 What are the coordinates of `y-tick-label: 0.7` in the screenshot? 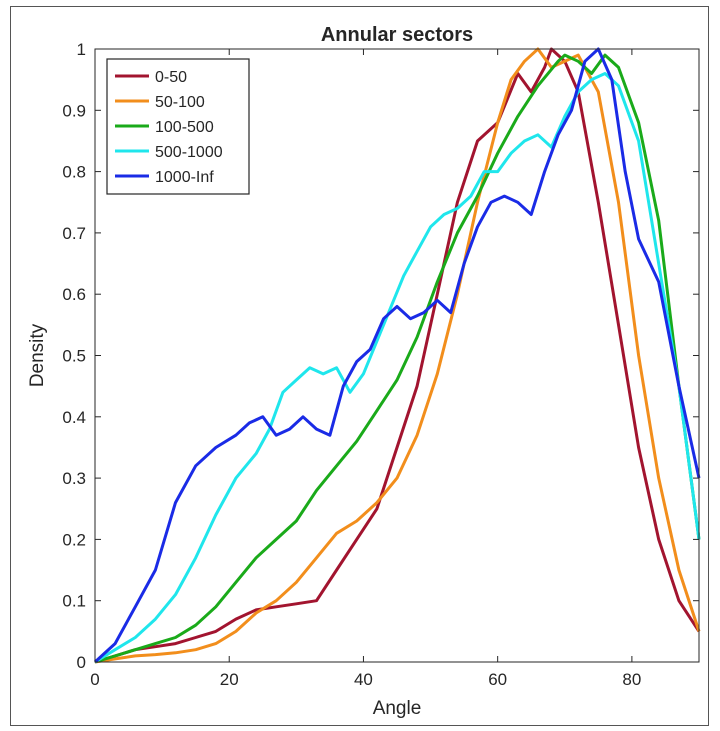 It's located at (74, 233).